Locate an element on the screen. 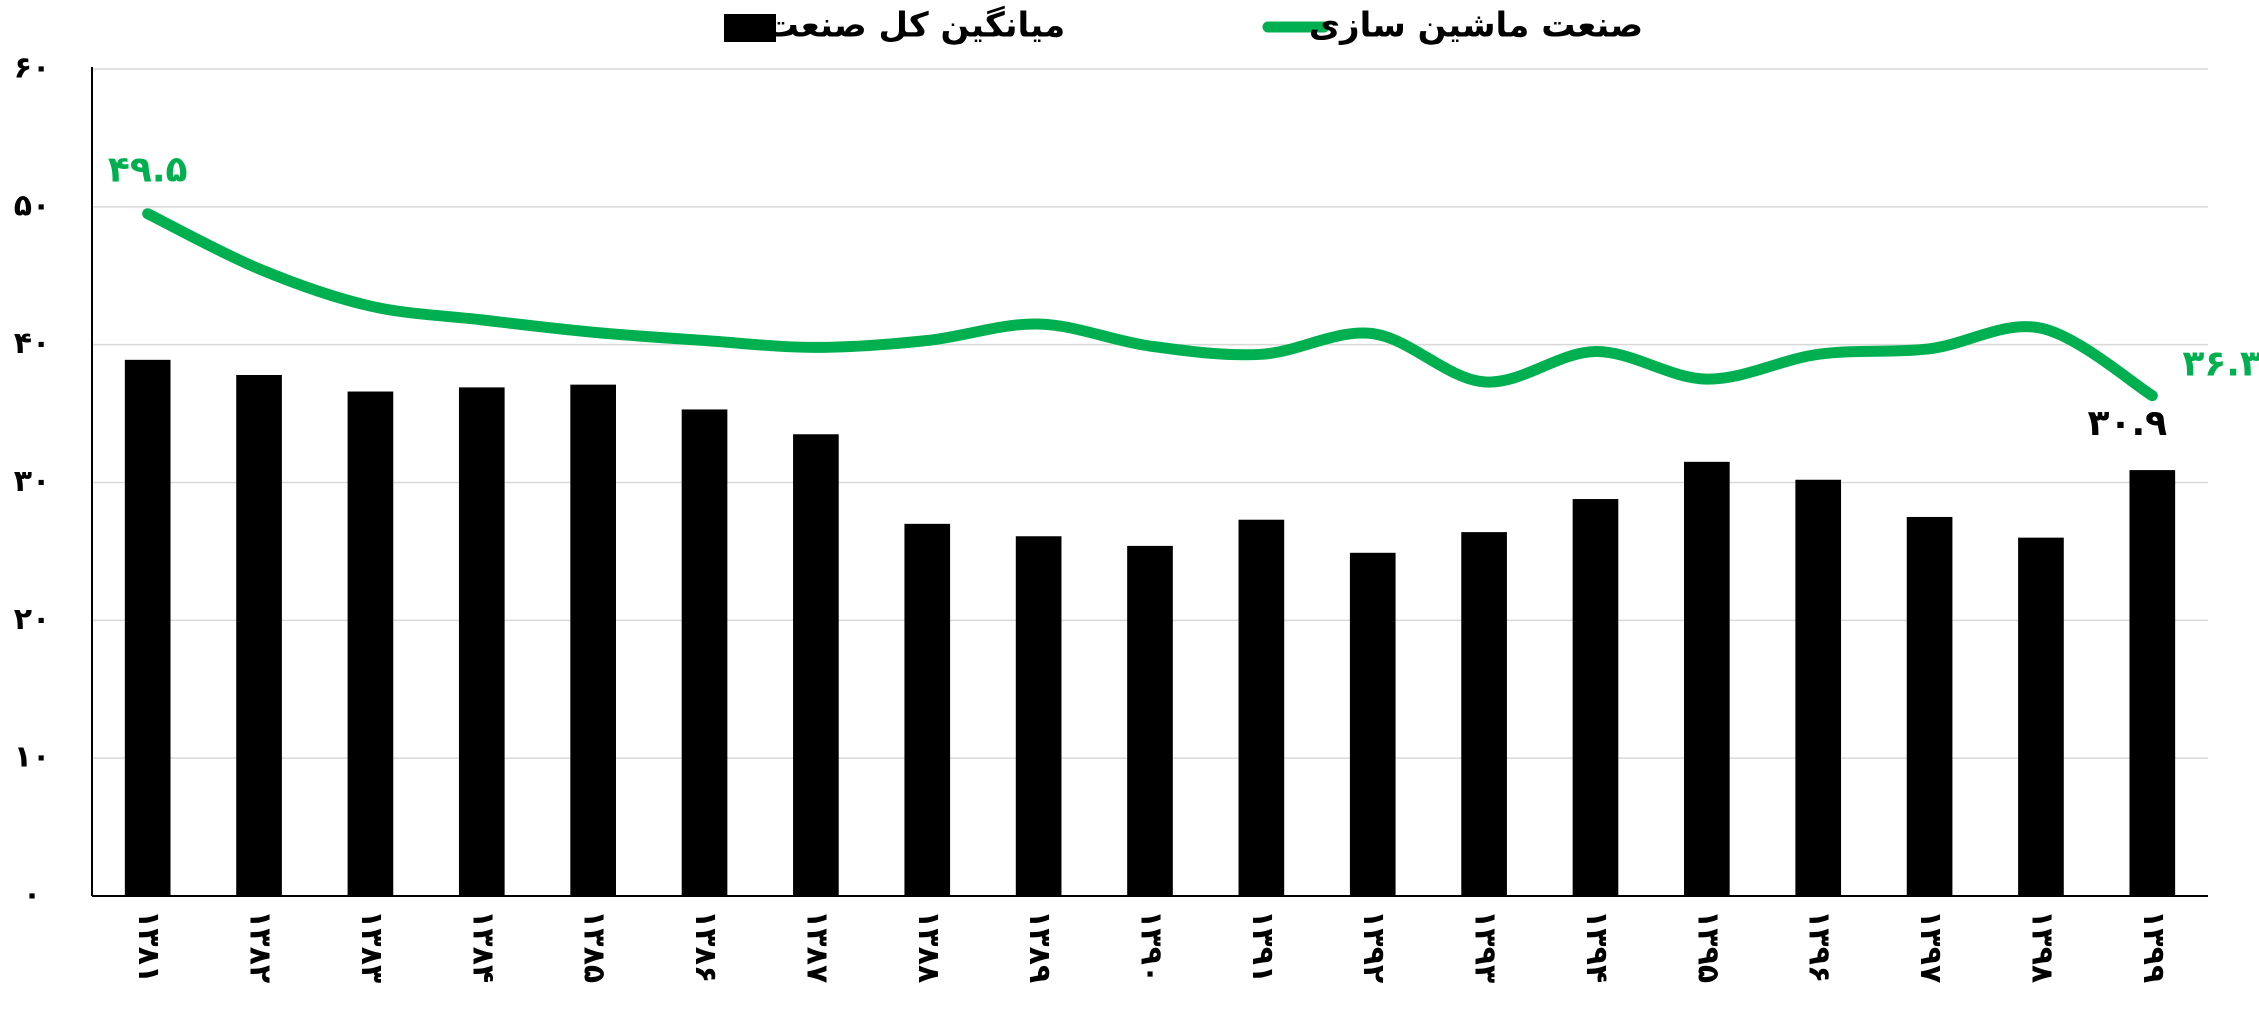 The width and height of the screenshot is (2259, 1020). y-tick-label: ۴۰ is located at coordinates (32, 343).